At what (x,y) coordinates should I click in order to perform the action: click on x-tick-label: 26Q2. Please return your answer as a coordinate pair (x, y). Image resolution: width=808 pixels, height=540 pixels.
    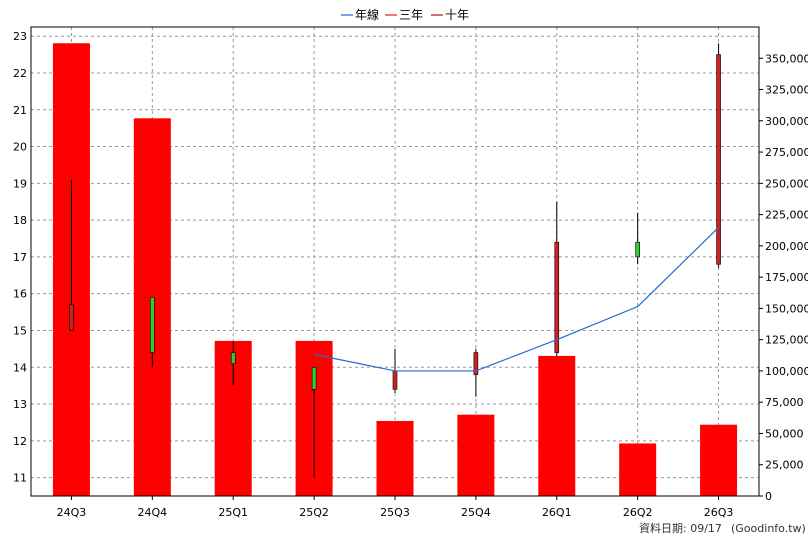
    Looking at the image, I should click on (638, 512).